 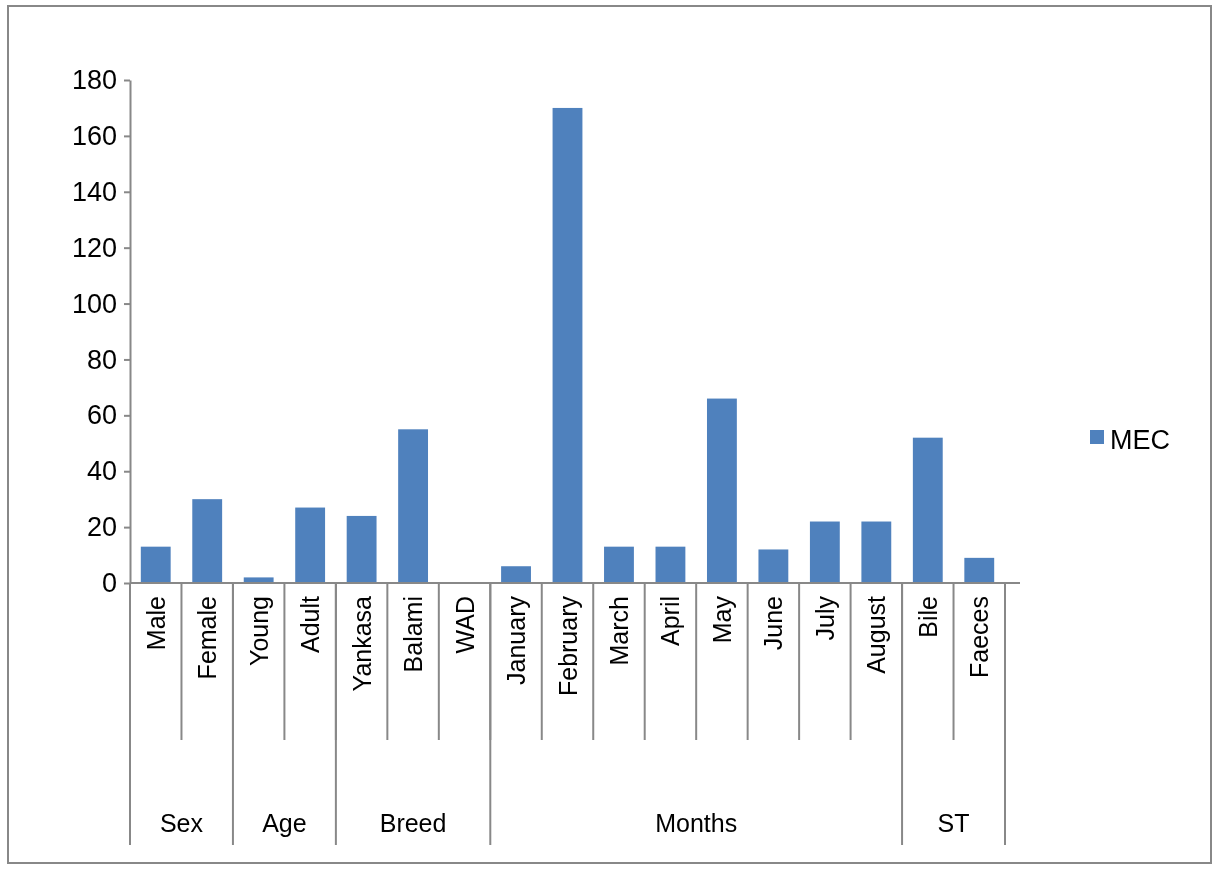 What do you see at coordinates (94, 247) in the screenshot?
I see `y-tick-label: 120` at bounding box center [94, 247].